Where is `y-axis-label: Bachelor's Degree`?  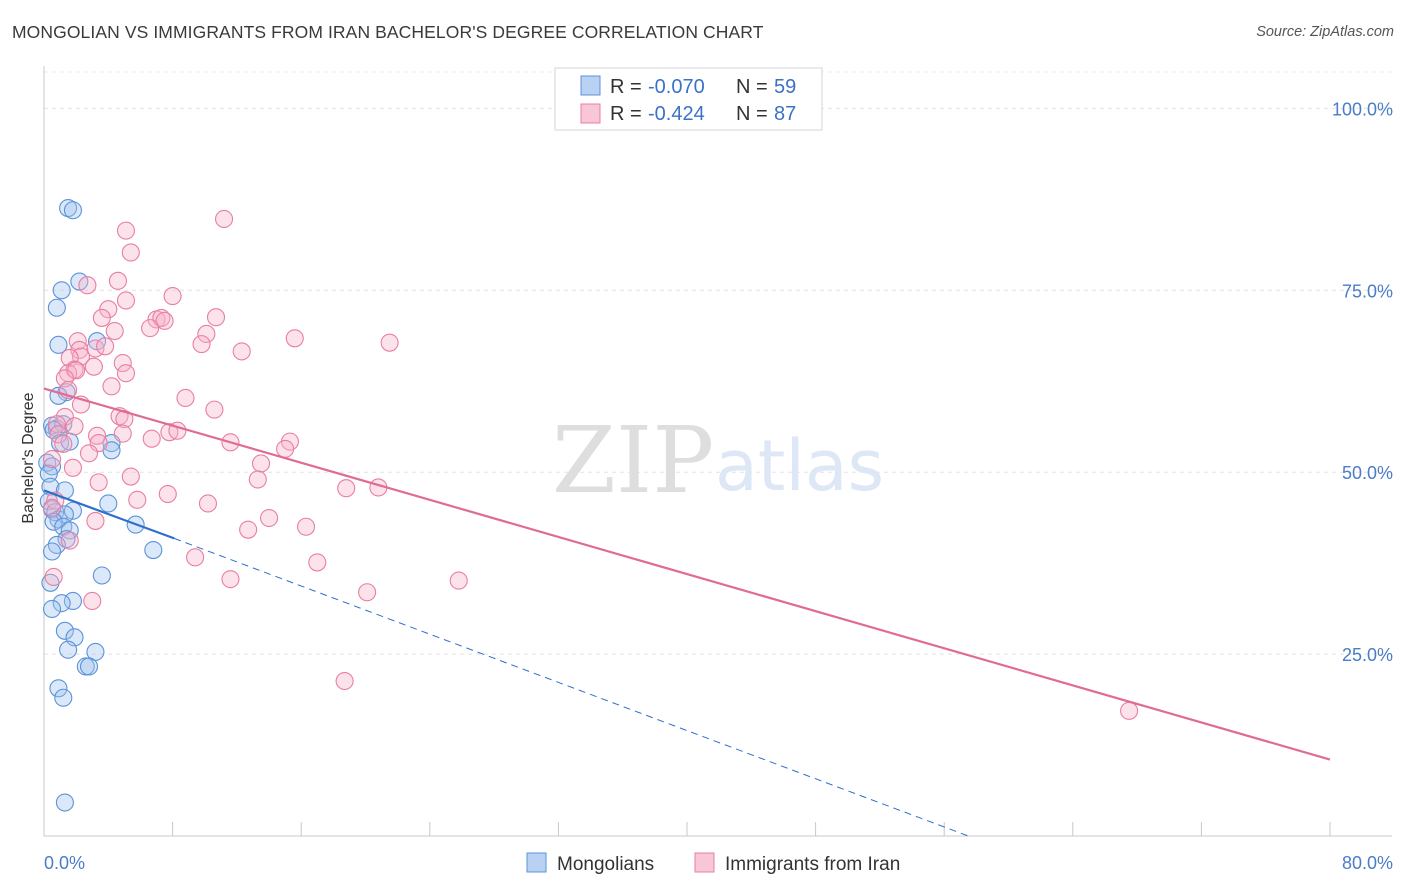
y-axis-label: Bachelor's Degree is located at coordinates (28, 457).